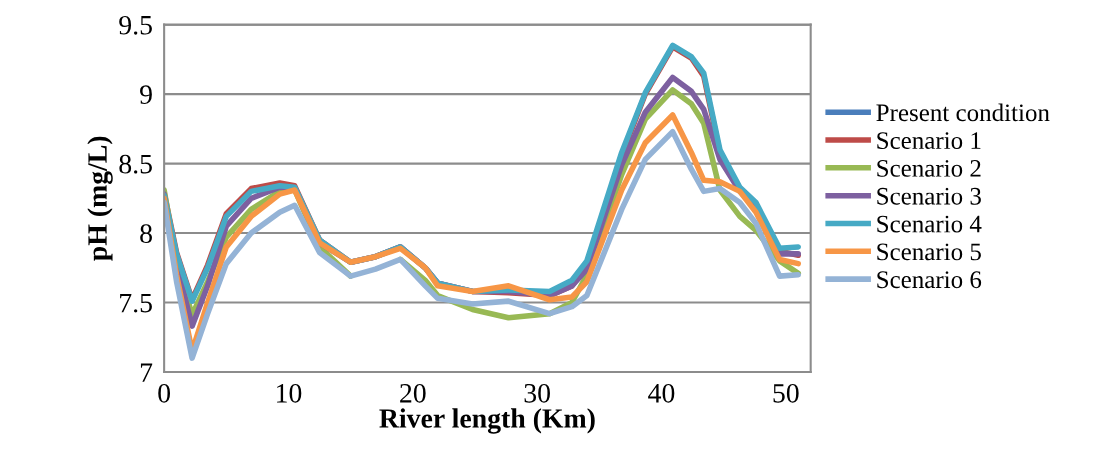 This screenshot has width=1109, height=465. What do you see at coordinates (146, 233) in the screenshot?
I see `y-tick-label: 8` at bounding box center [146, 233].